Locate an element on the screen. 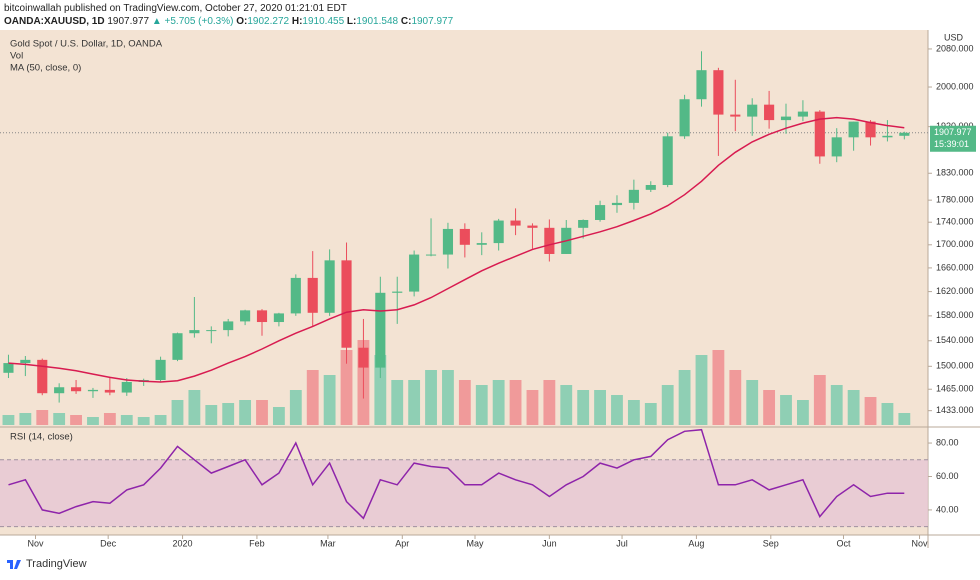  y-tick-label: 1465.000 is located at coordinates (955, 389).